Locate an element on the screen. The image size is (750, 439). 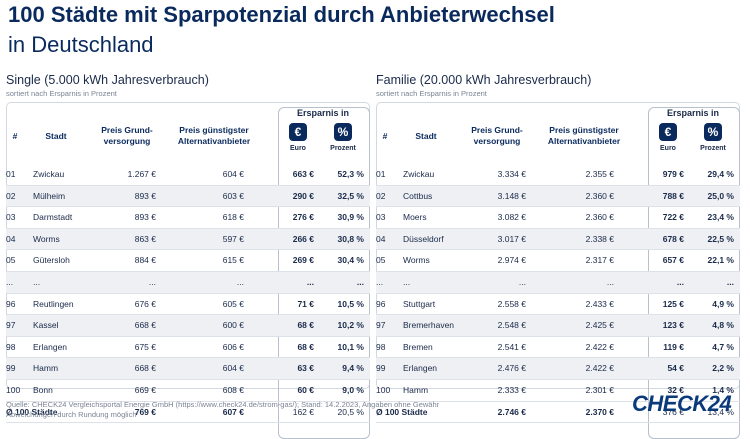
check24-logo: CHECK24 is located at coordinates (682, 403).